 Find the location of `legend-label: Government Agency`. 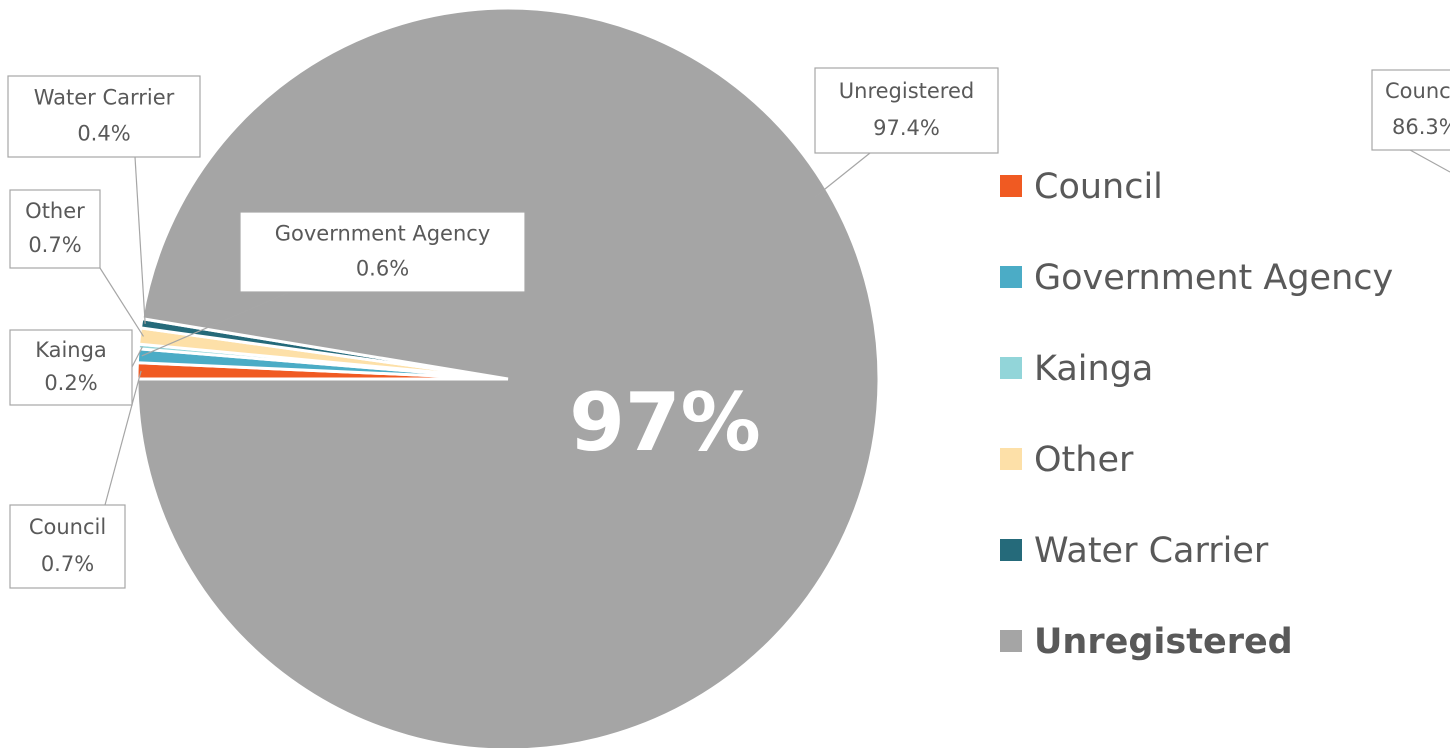

legend-label: Government Agency is located at coordinates (1213, 278).